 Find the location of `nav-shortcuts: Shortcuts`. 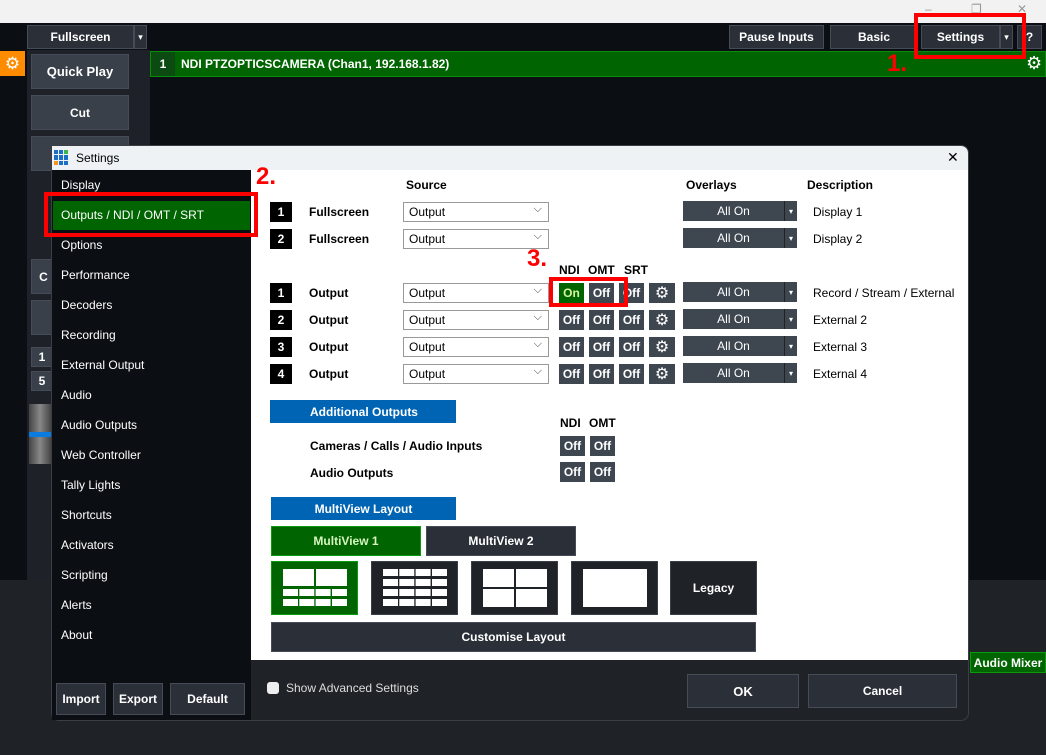

nav-shortcuts: Shortcuts is located at coordinates (86, 515).